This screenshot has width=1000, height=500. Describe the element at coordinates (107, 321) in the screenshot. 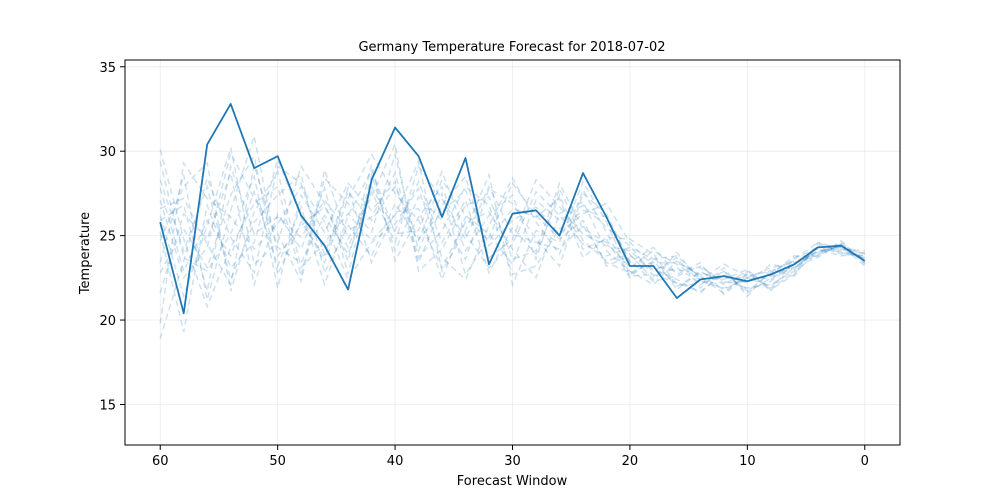

I see `y-tick-label: 20` at that location.